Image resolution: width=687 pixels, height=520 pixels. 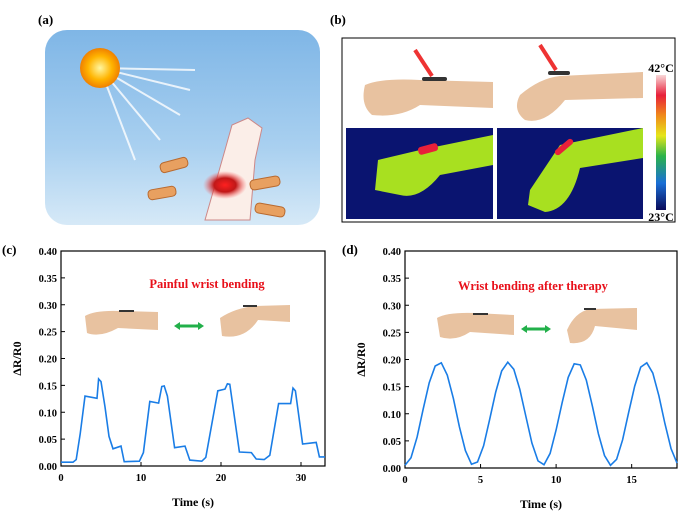 What do you see at coordinates (419, 173) in the screenshot?
I see `thermal-image-straight` at bounding box center [419, 173].